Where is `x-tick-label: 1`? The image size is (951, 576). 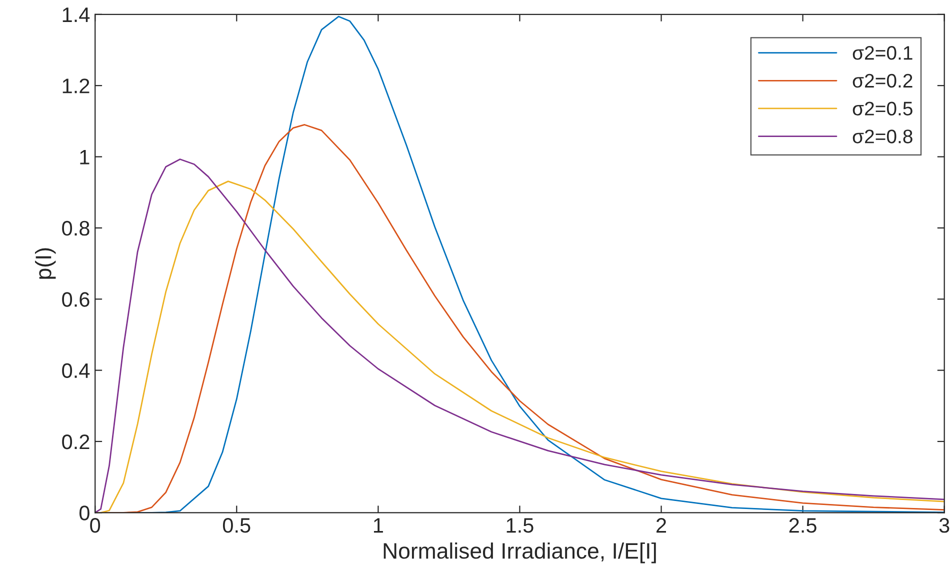 x-tick-label: 1 is located at coordinates (378, 525).